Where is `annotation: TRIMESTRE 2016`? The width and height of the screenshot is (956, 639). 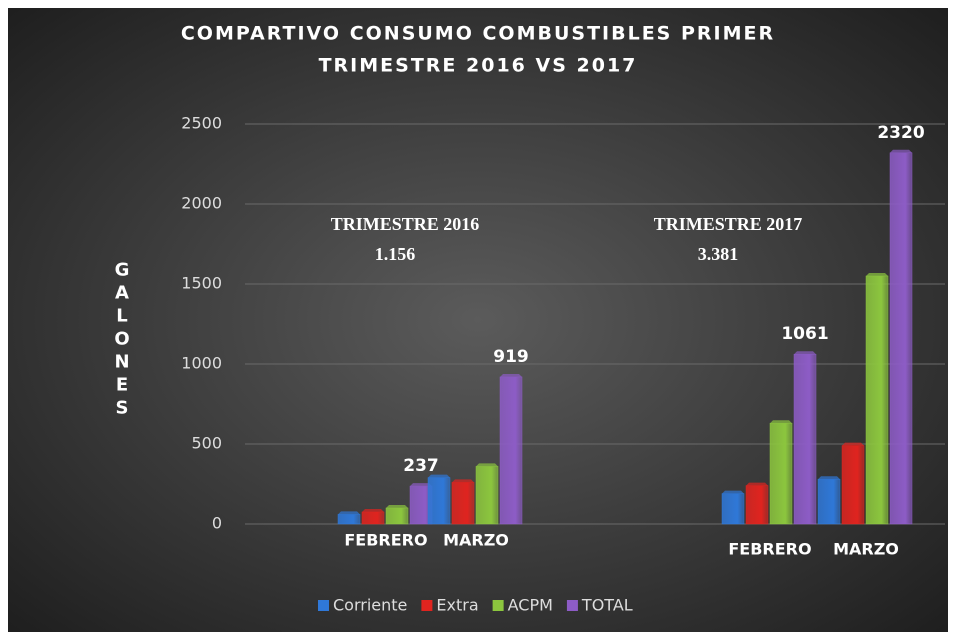
annotation: TRIMESTRE 2016 is located at coordinates (405, 224).